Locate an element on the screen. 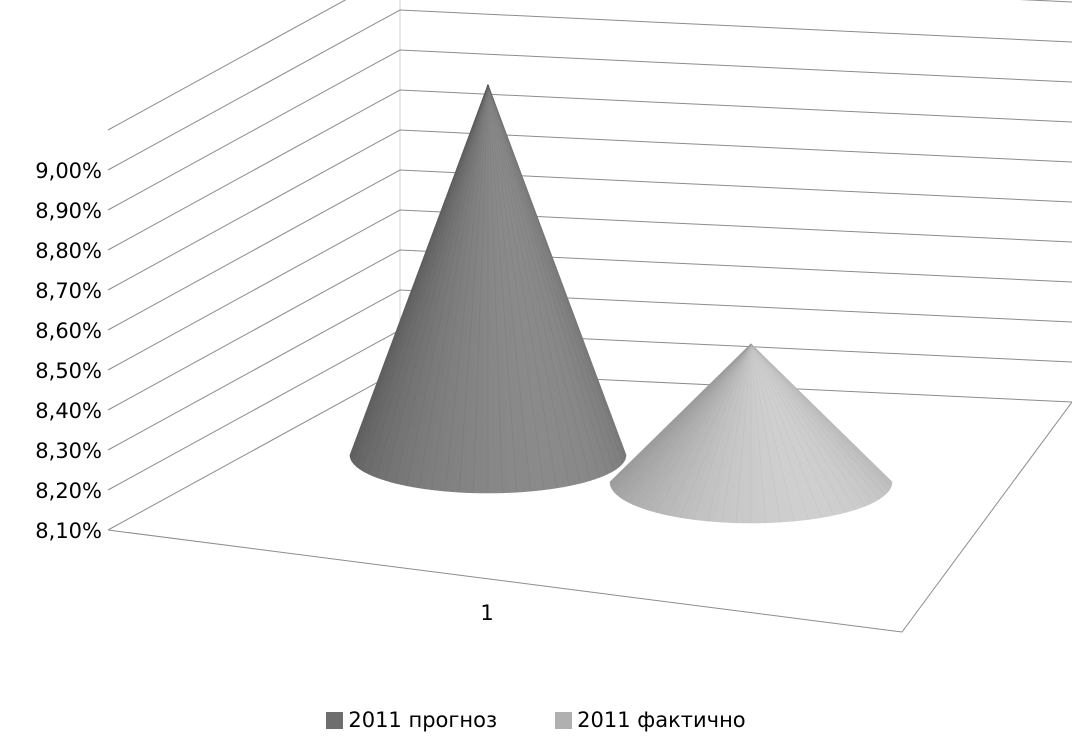 This screenshot has width=1072, height=738. cone-actual is located at coordinates (751, 433).